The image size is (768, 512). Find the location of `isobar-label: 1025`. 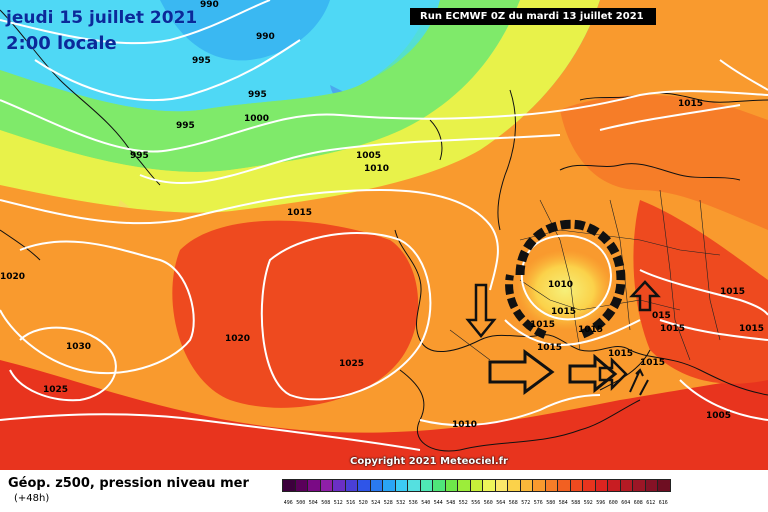

isobar-label: 1025 is located at coordinates (351, 364).